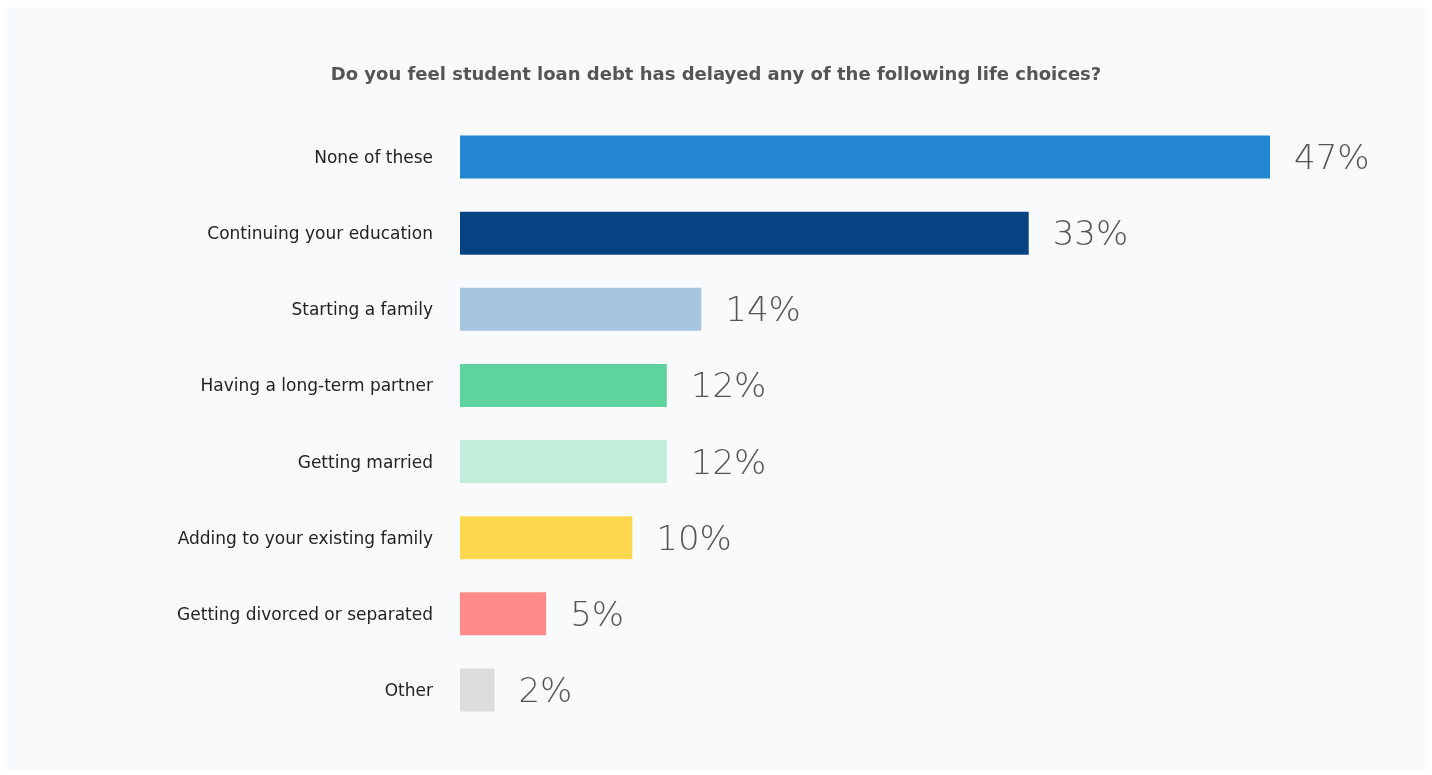 The image size is (1432, 775). I want to click on data-label: 33%, so click(1090, 233).